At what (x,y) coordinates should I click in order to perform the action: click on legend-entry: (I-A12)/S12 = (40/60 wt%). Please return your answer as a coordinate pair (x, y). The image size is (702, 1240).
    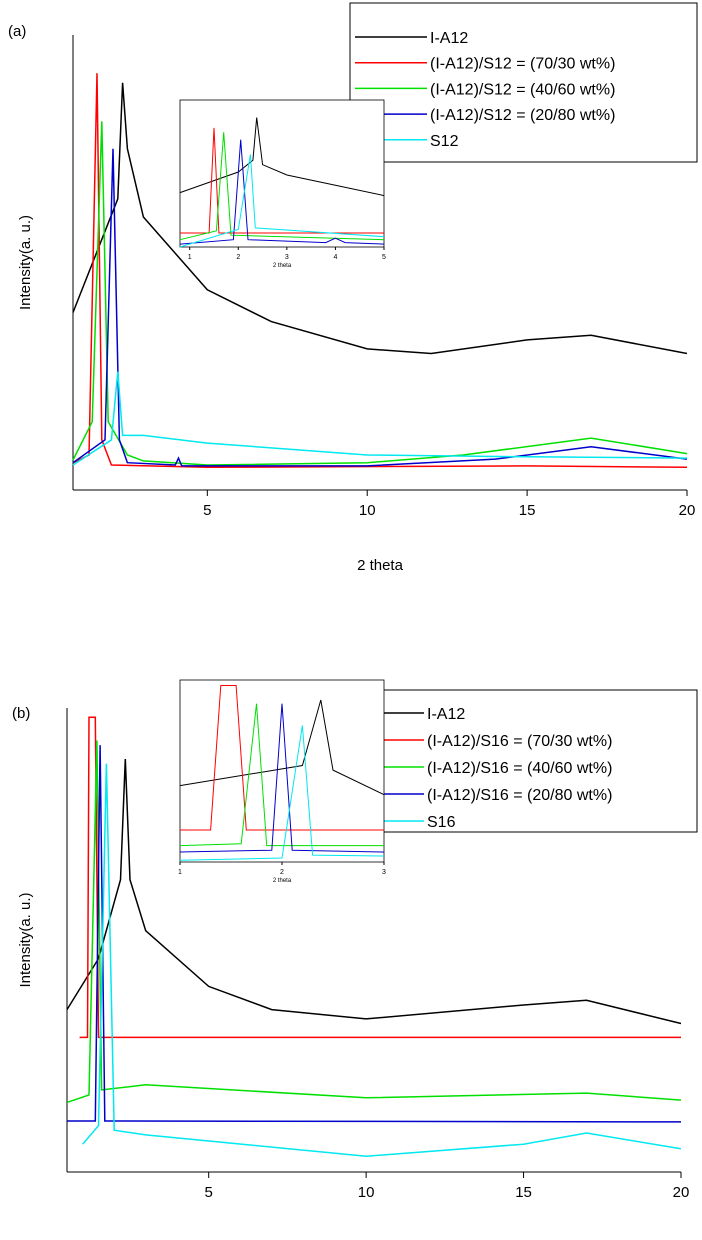
    Looking at the image, I should click on (522, 89).